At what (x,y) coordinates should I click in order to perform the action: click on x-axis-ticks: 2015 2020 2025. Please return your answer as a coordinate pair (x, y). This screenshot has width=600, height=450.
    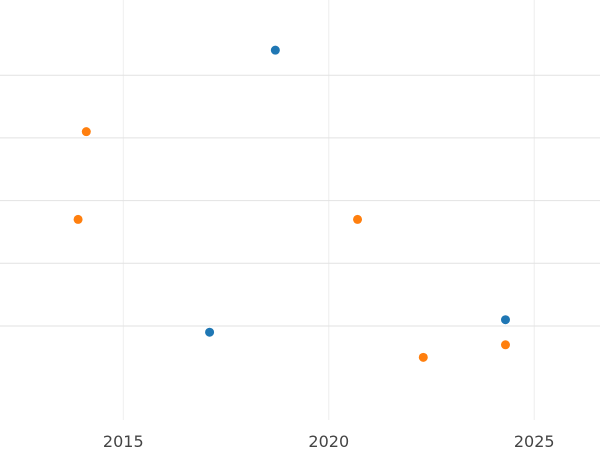
    Looking at the image, I should click on (329, 441).